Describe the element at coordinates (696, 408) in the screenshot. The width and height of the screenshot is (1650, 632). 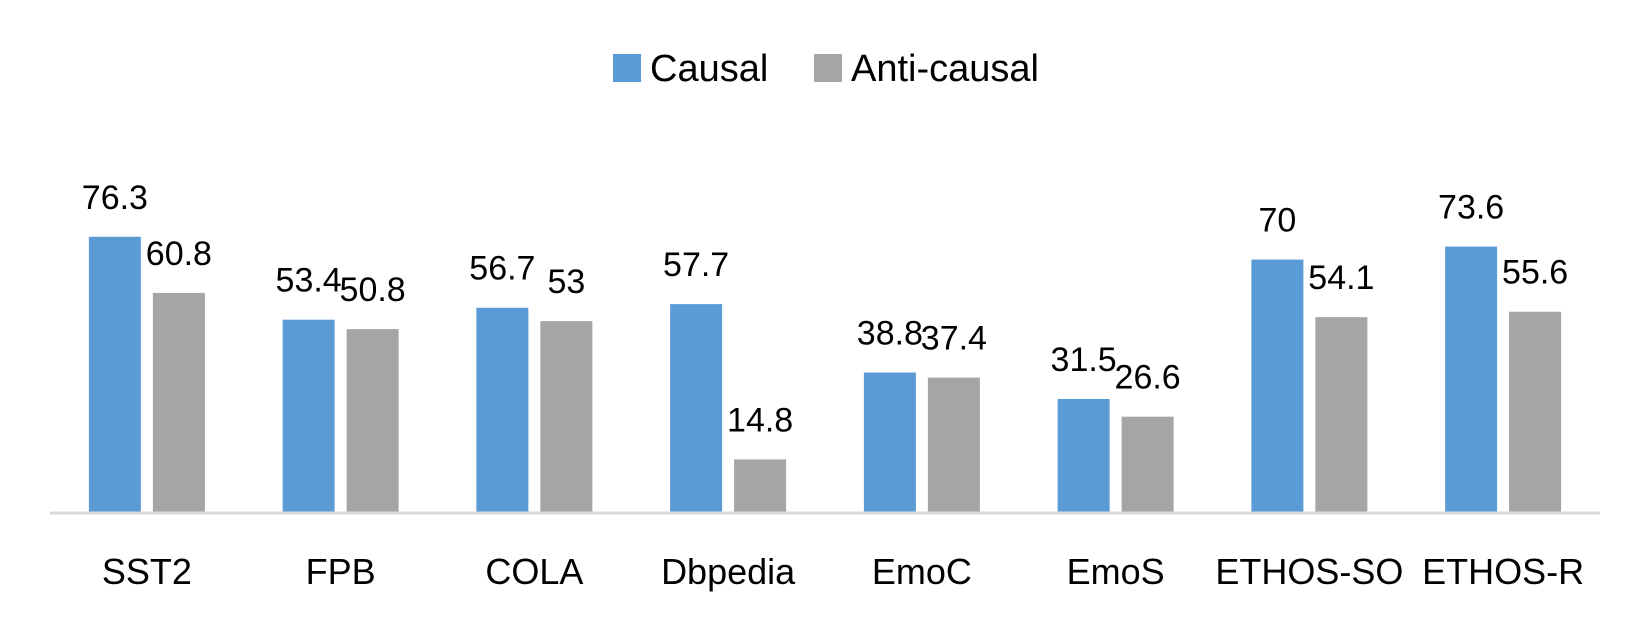
I see `bar-causal-dbpedia` at that location.